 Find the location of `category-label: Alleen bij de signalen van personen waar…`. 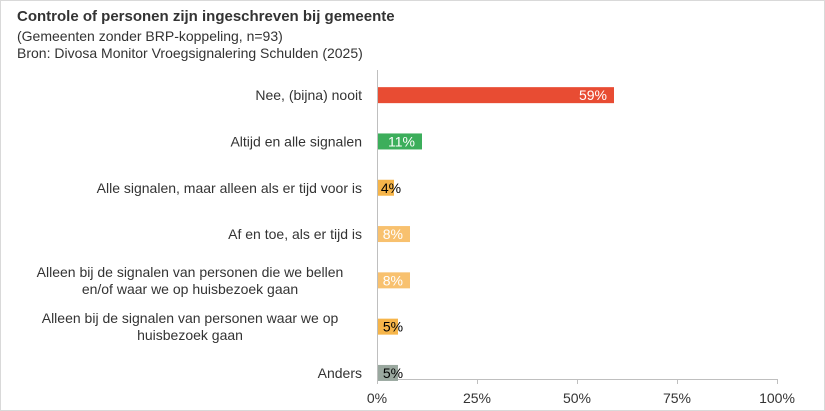

category-label: Alleen bij de signalen van personen waar… is located at coordinates (190, 318).